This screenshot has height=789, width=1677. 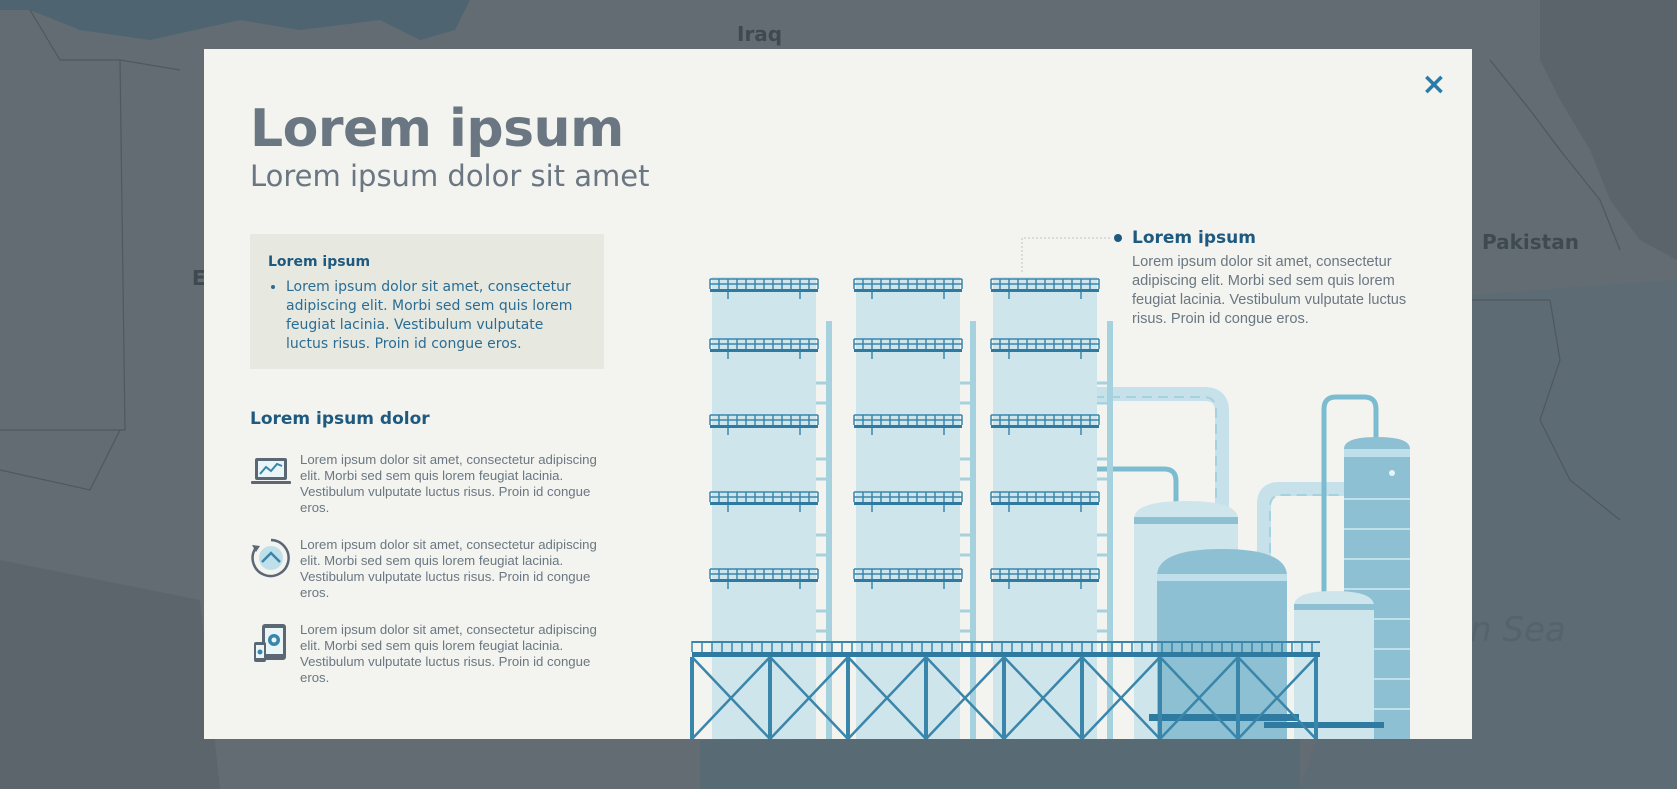 What do you see at coordinates (271, 471) in the screenshot?
I see `laptop-chart-icon` at bounding box center [271, 471].